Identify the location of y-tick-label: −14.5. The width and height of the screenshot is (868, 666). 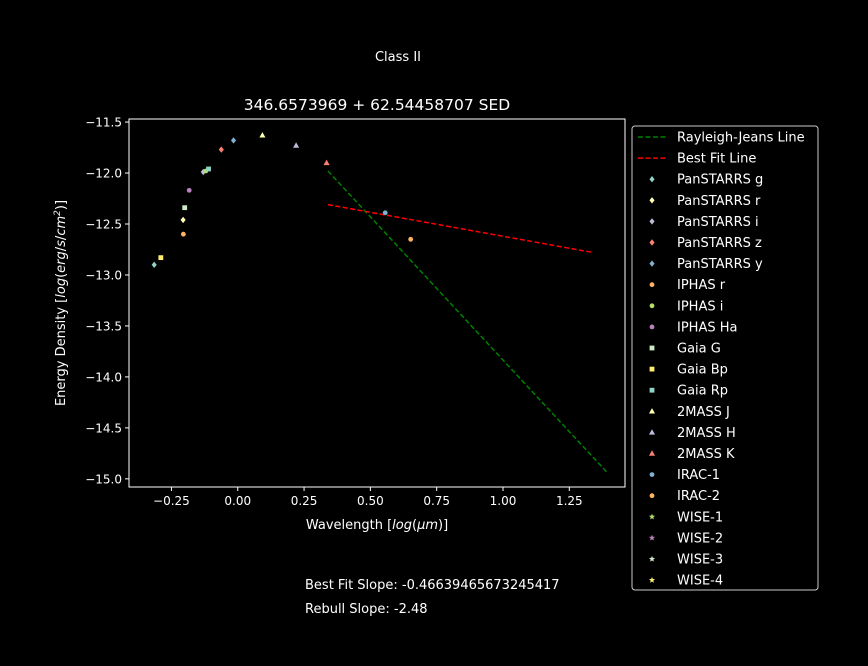
(103, 428).